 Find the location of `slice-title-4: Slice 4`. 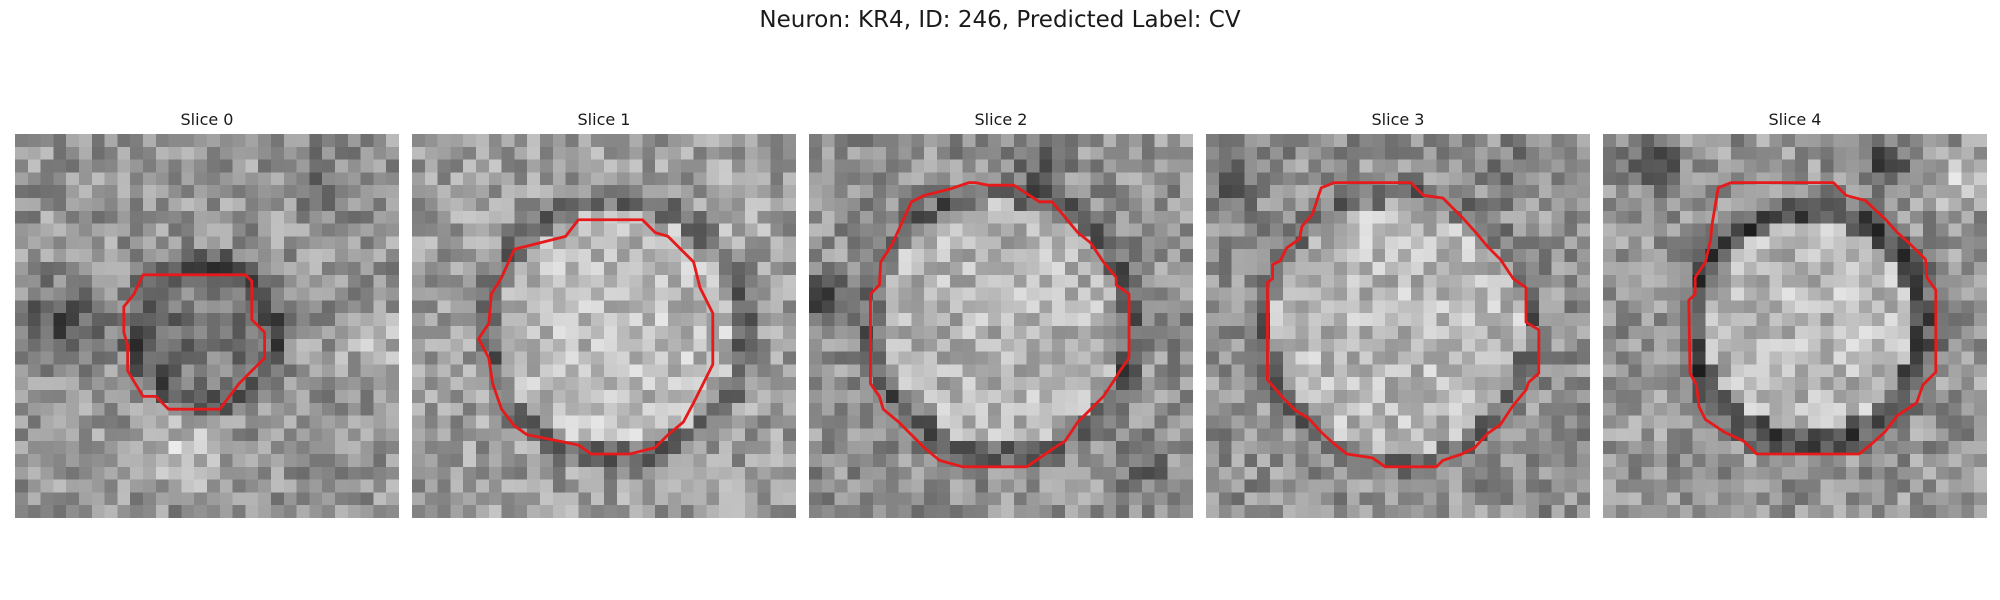

slice-title-4: Slice 4 is located at coordinates (1795, 119).